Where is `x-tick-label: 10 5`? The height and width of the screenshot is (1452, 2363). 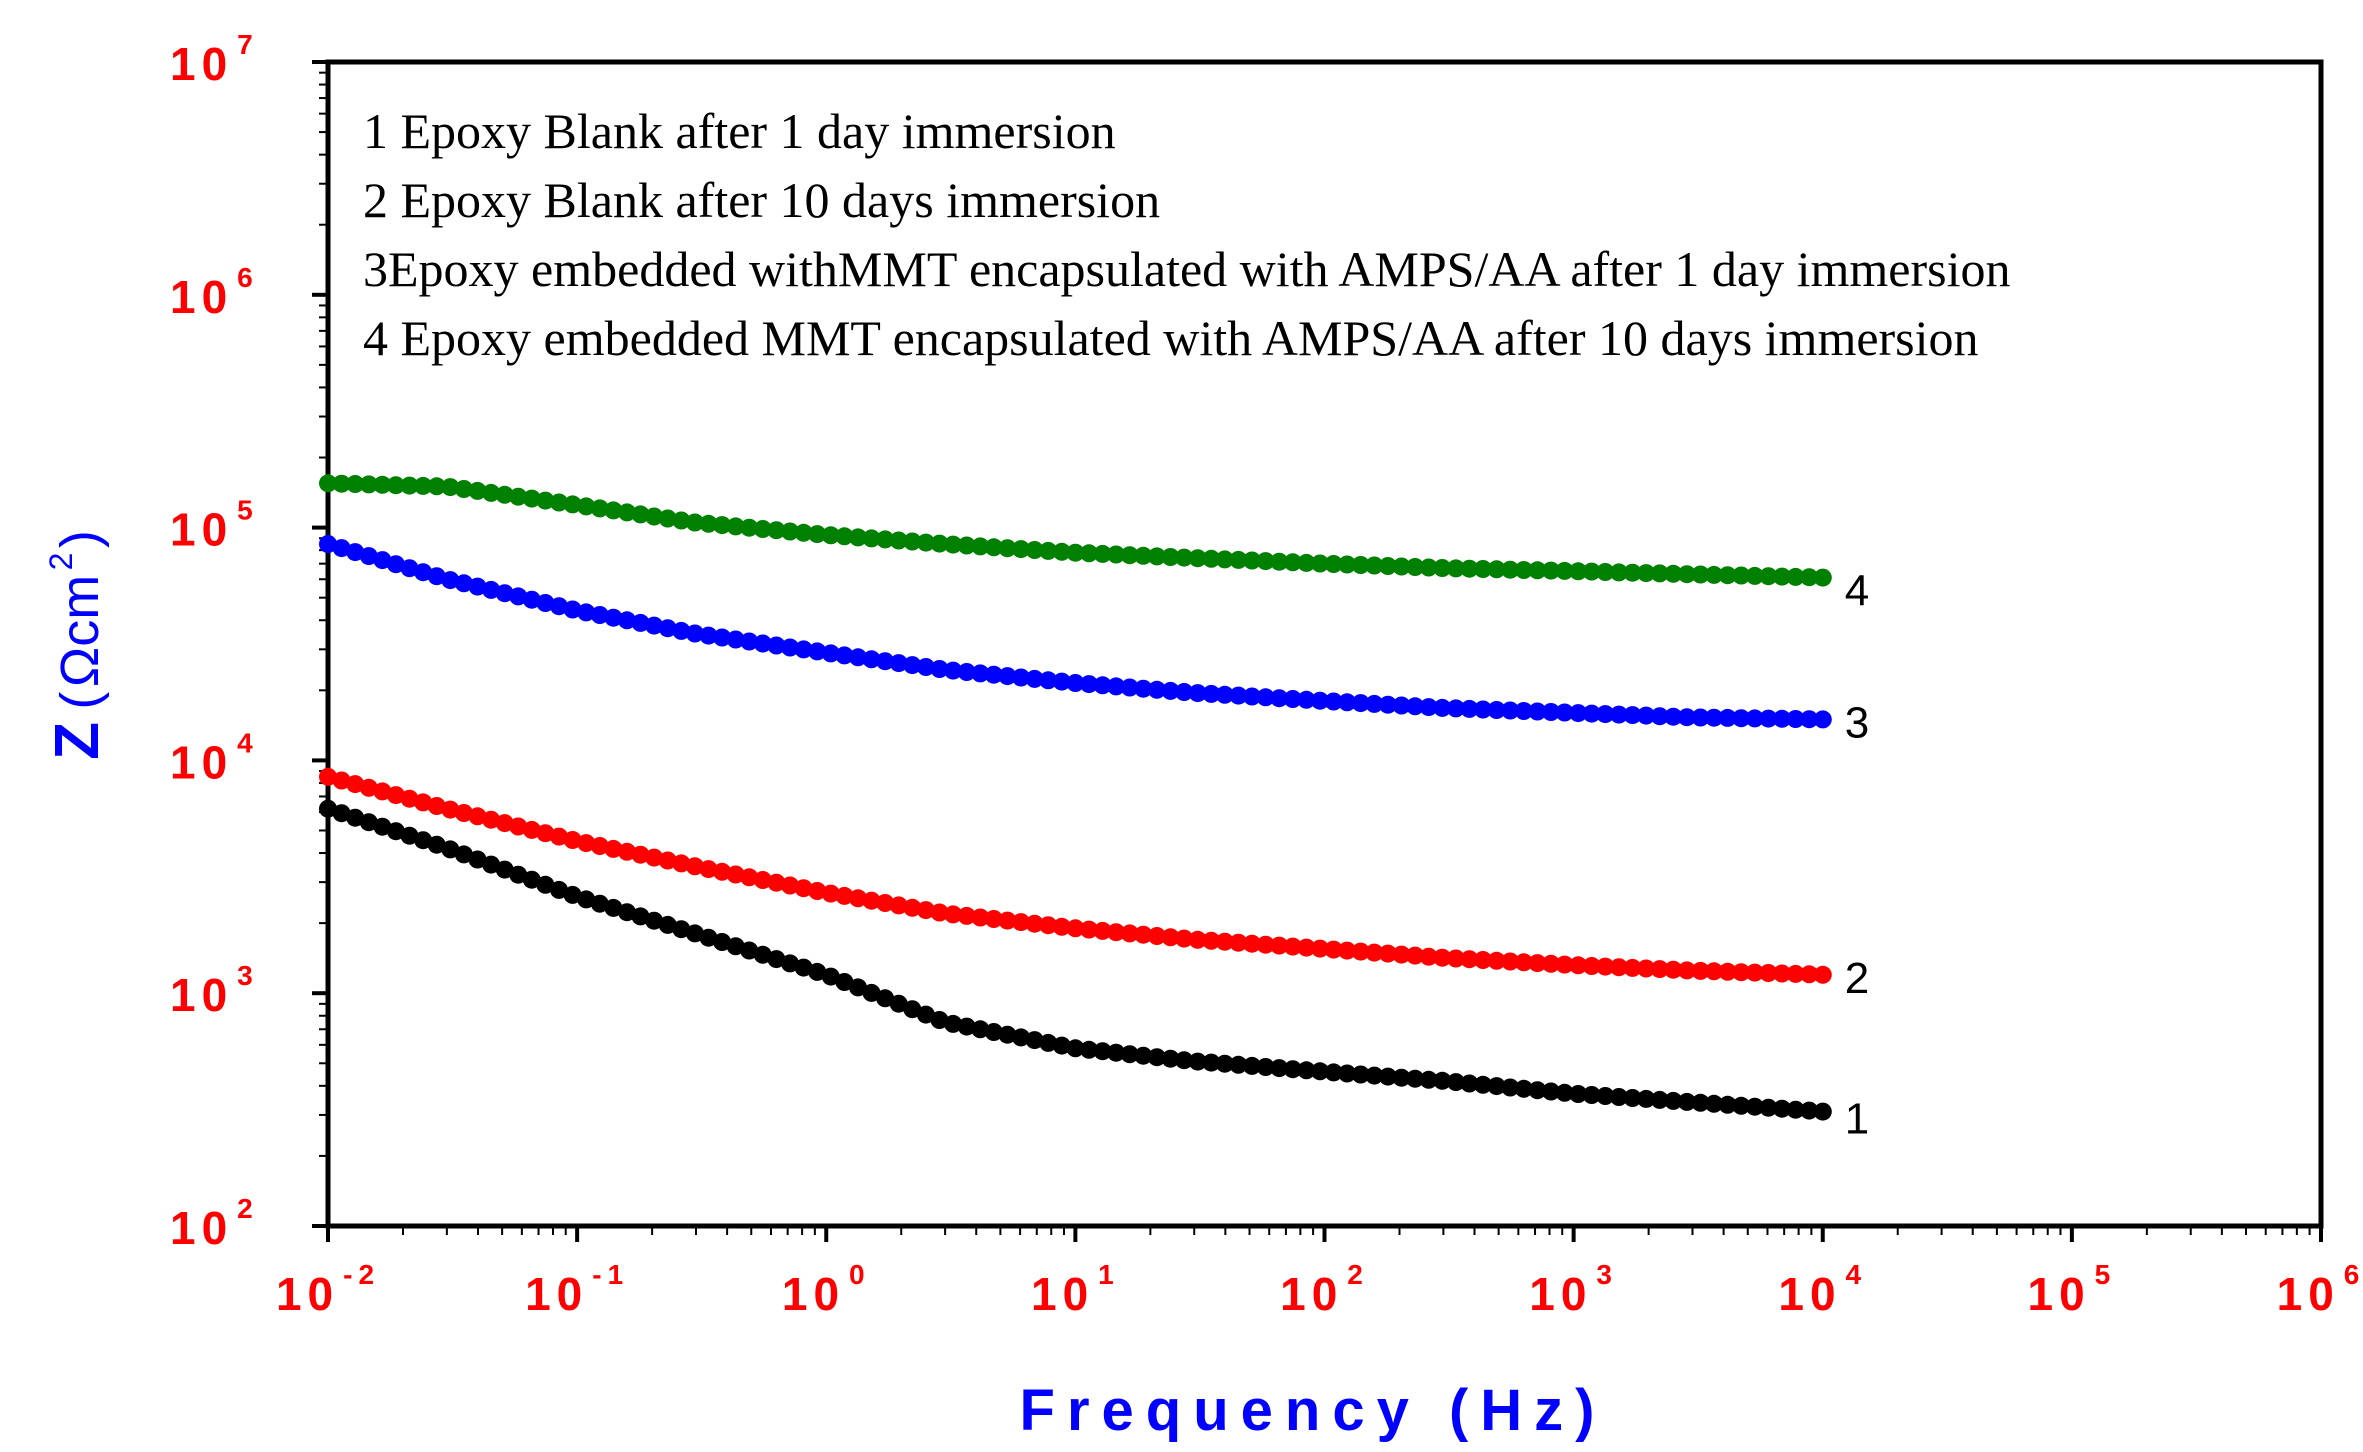
x-tick-label: 10 5 is located at coordinates (2072, 1289).